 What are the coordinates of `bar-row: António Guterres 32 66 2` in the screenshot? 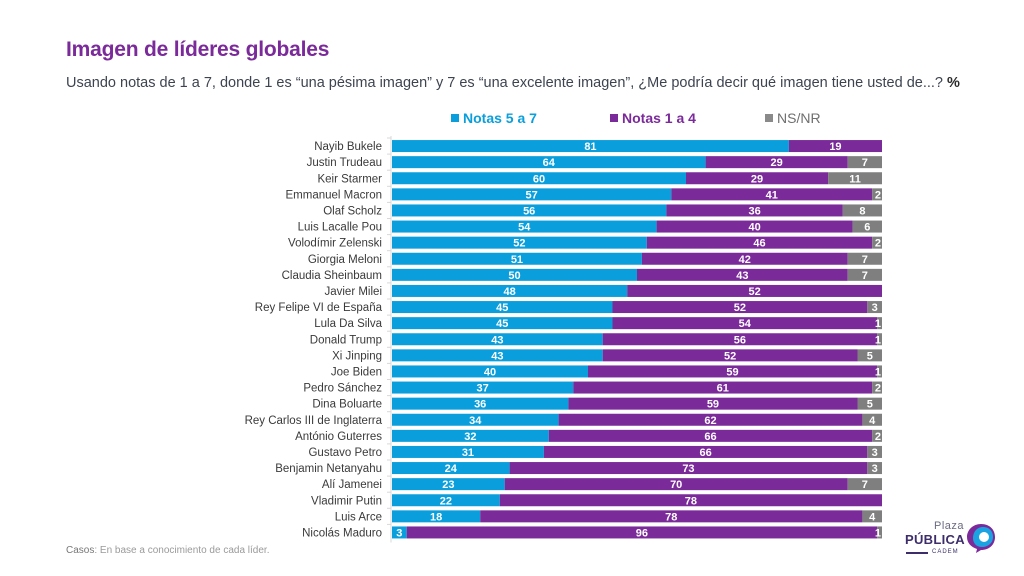 It's located at (588, 435).